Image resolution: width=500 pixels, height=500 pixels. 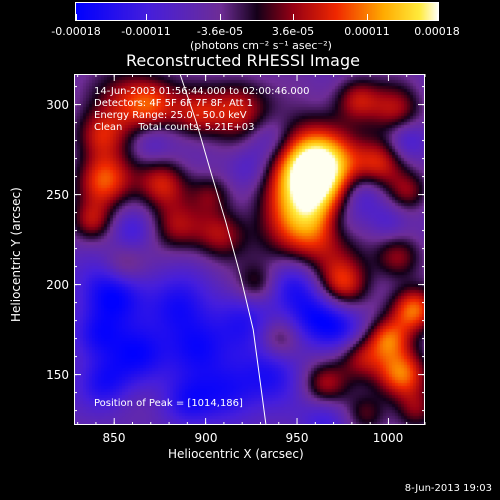 I want to click on x-axis-label: Heliocentric X (arcsec), so click(x=236, y=454).